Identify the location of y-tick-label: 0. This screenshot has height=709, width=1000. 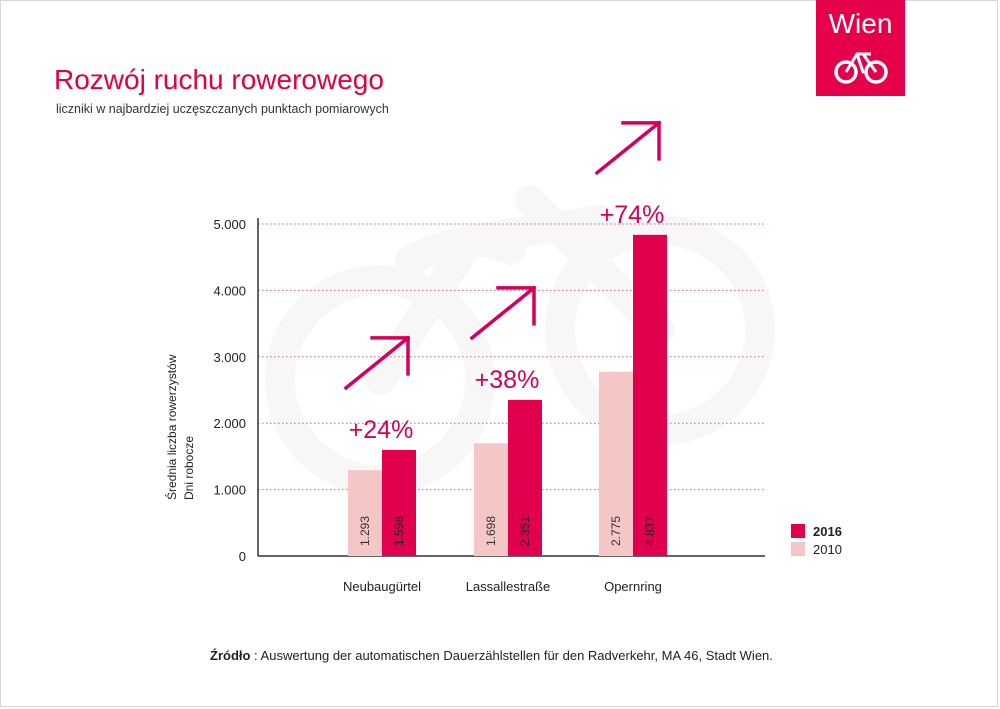
(242, 556).